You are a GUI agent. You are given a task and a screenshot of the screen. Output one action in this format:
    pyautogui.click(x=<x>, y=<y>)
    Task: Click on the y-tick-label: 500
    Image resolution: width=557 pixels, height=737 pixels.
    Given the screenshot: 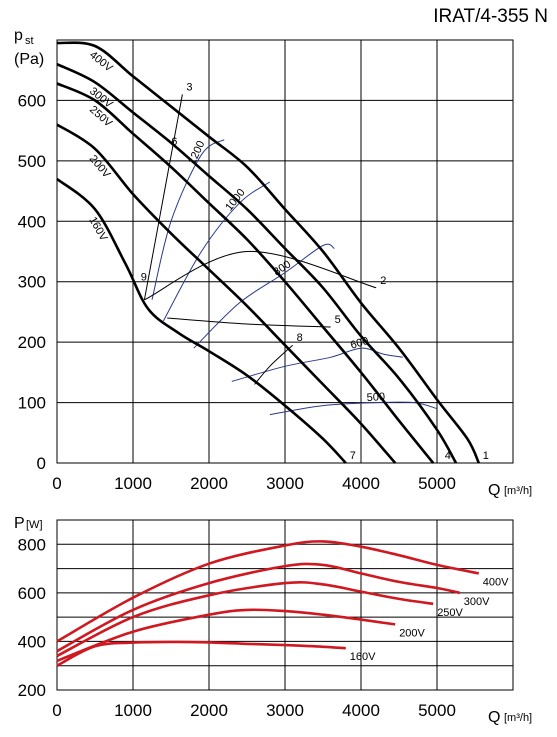 What is the action you would take?
    pyautogui.click(x=32, y=161)
    